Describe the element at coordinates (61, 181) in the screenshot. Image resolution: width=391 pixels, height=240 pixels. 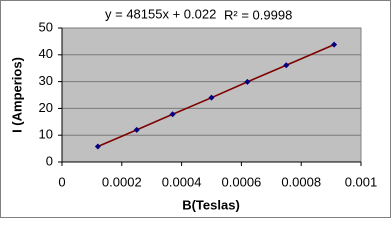
I see `x-tick-label: 0` at that location.